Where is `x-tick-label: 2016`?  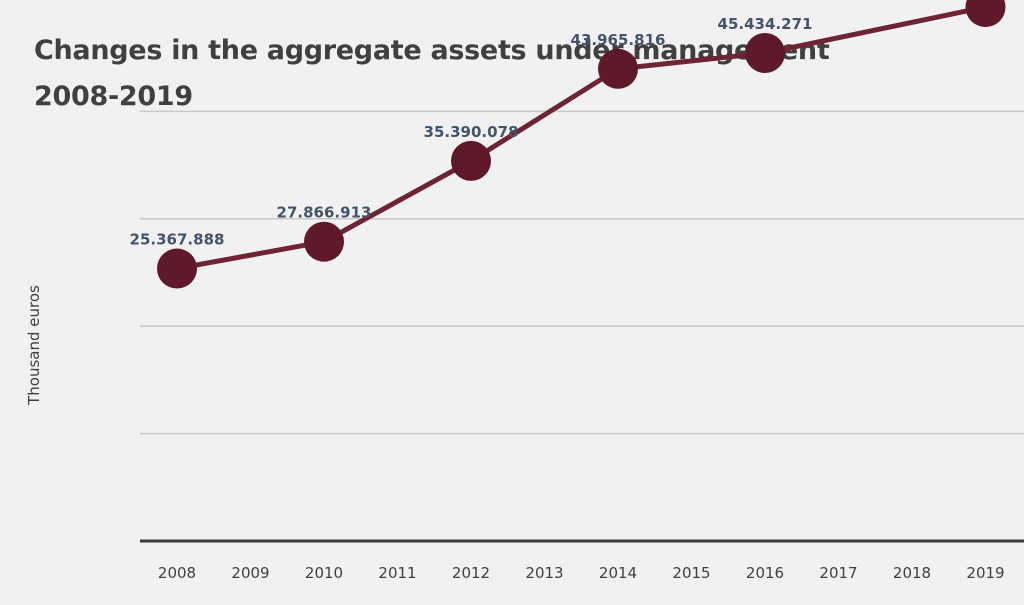
x-tick-label: 2016 is located at coordinates (765, 573).